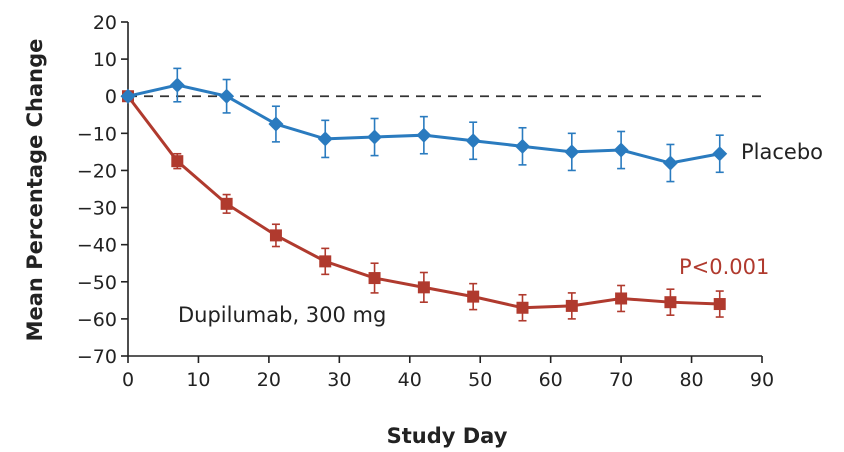 Image resolution: width=844 pixels, height=452 pixels. What do you see at coordinates (724, 267) in the screenshot?
I see `p-value-annotation: P<0.001` at bounding box center [724, 267].